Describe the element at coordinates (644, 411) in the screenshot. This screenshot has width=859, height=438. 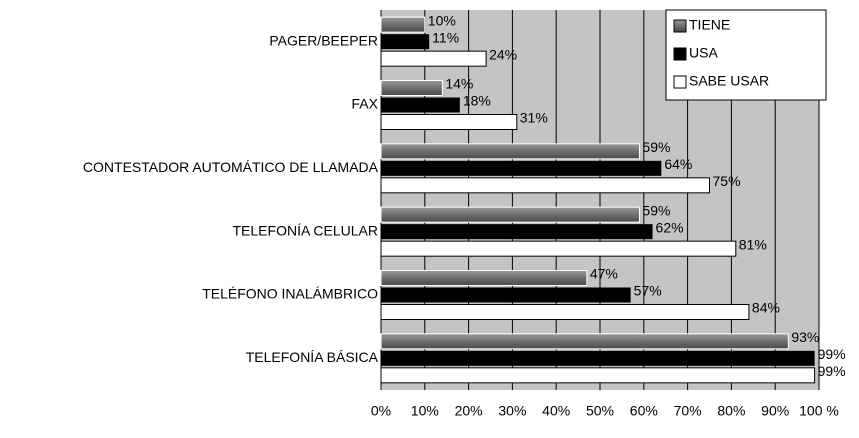
I see `x-tick-label: 60%` at that location.